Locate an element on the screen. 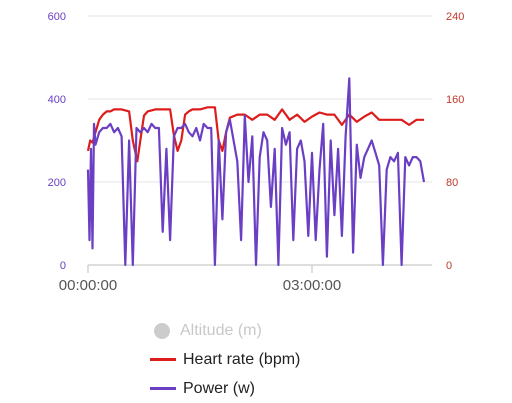 This screenshot has height=403, width=512. legend-item-heart-rate: Heart rate (bpm) is located at coordinates (225, 359).